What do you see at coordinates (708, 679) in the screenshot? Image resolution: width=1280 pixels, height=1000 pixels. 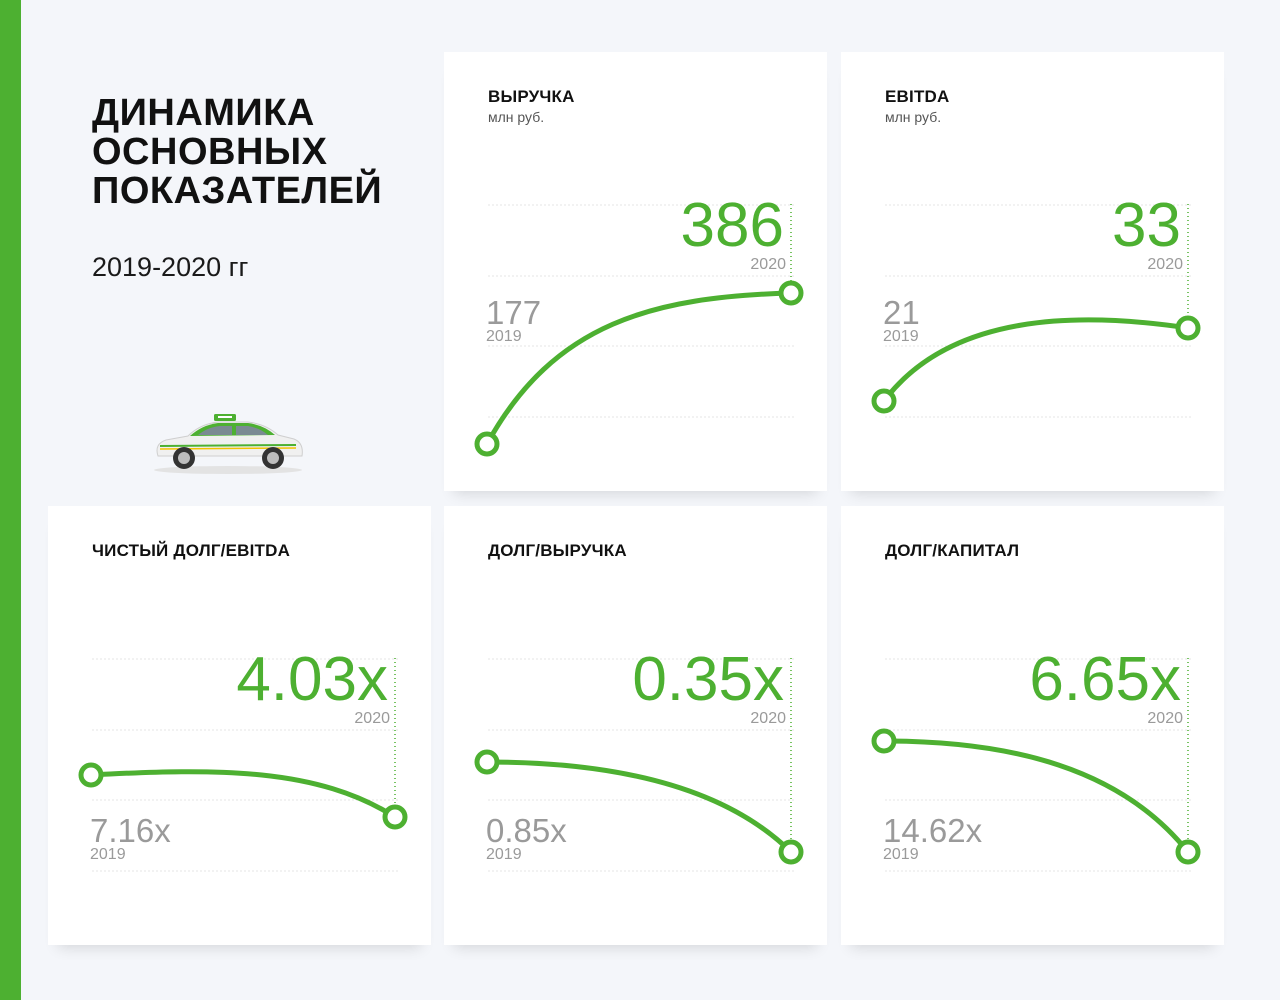 I see `value-label-2020: 0.35x` at bounding box center [708, 679].